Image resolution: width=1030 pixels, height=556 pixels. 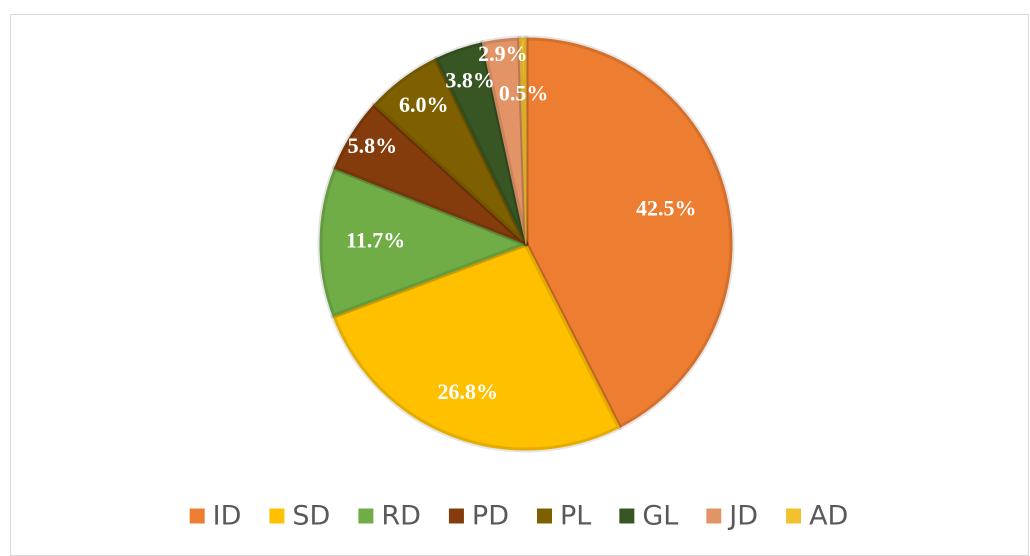 What do you see at coordinates (518, 516) in the screenshot?
I see `legend: ID SD RD PD PL GL JD AD` at bounding box center [518, 516].